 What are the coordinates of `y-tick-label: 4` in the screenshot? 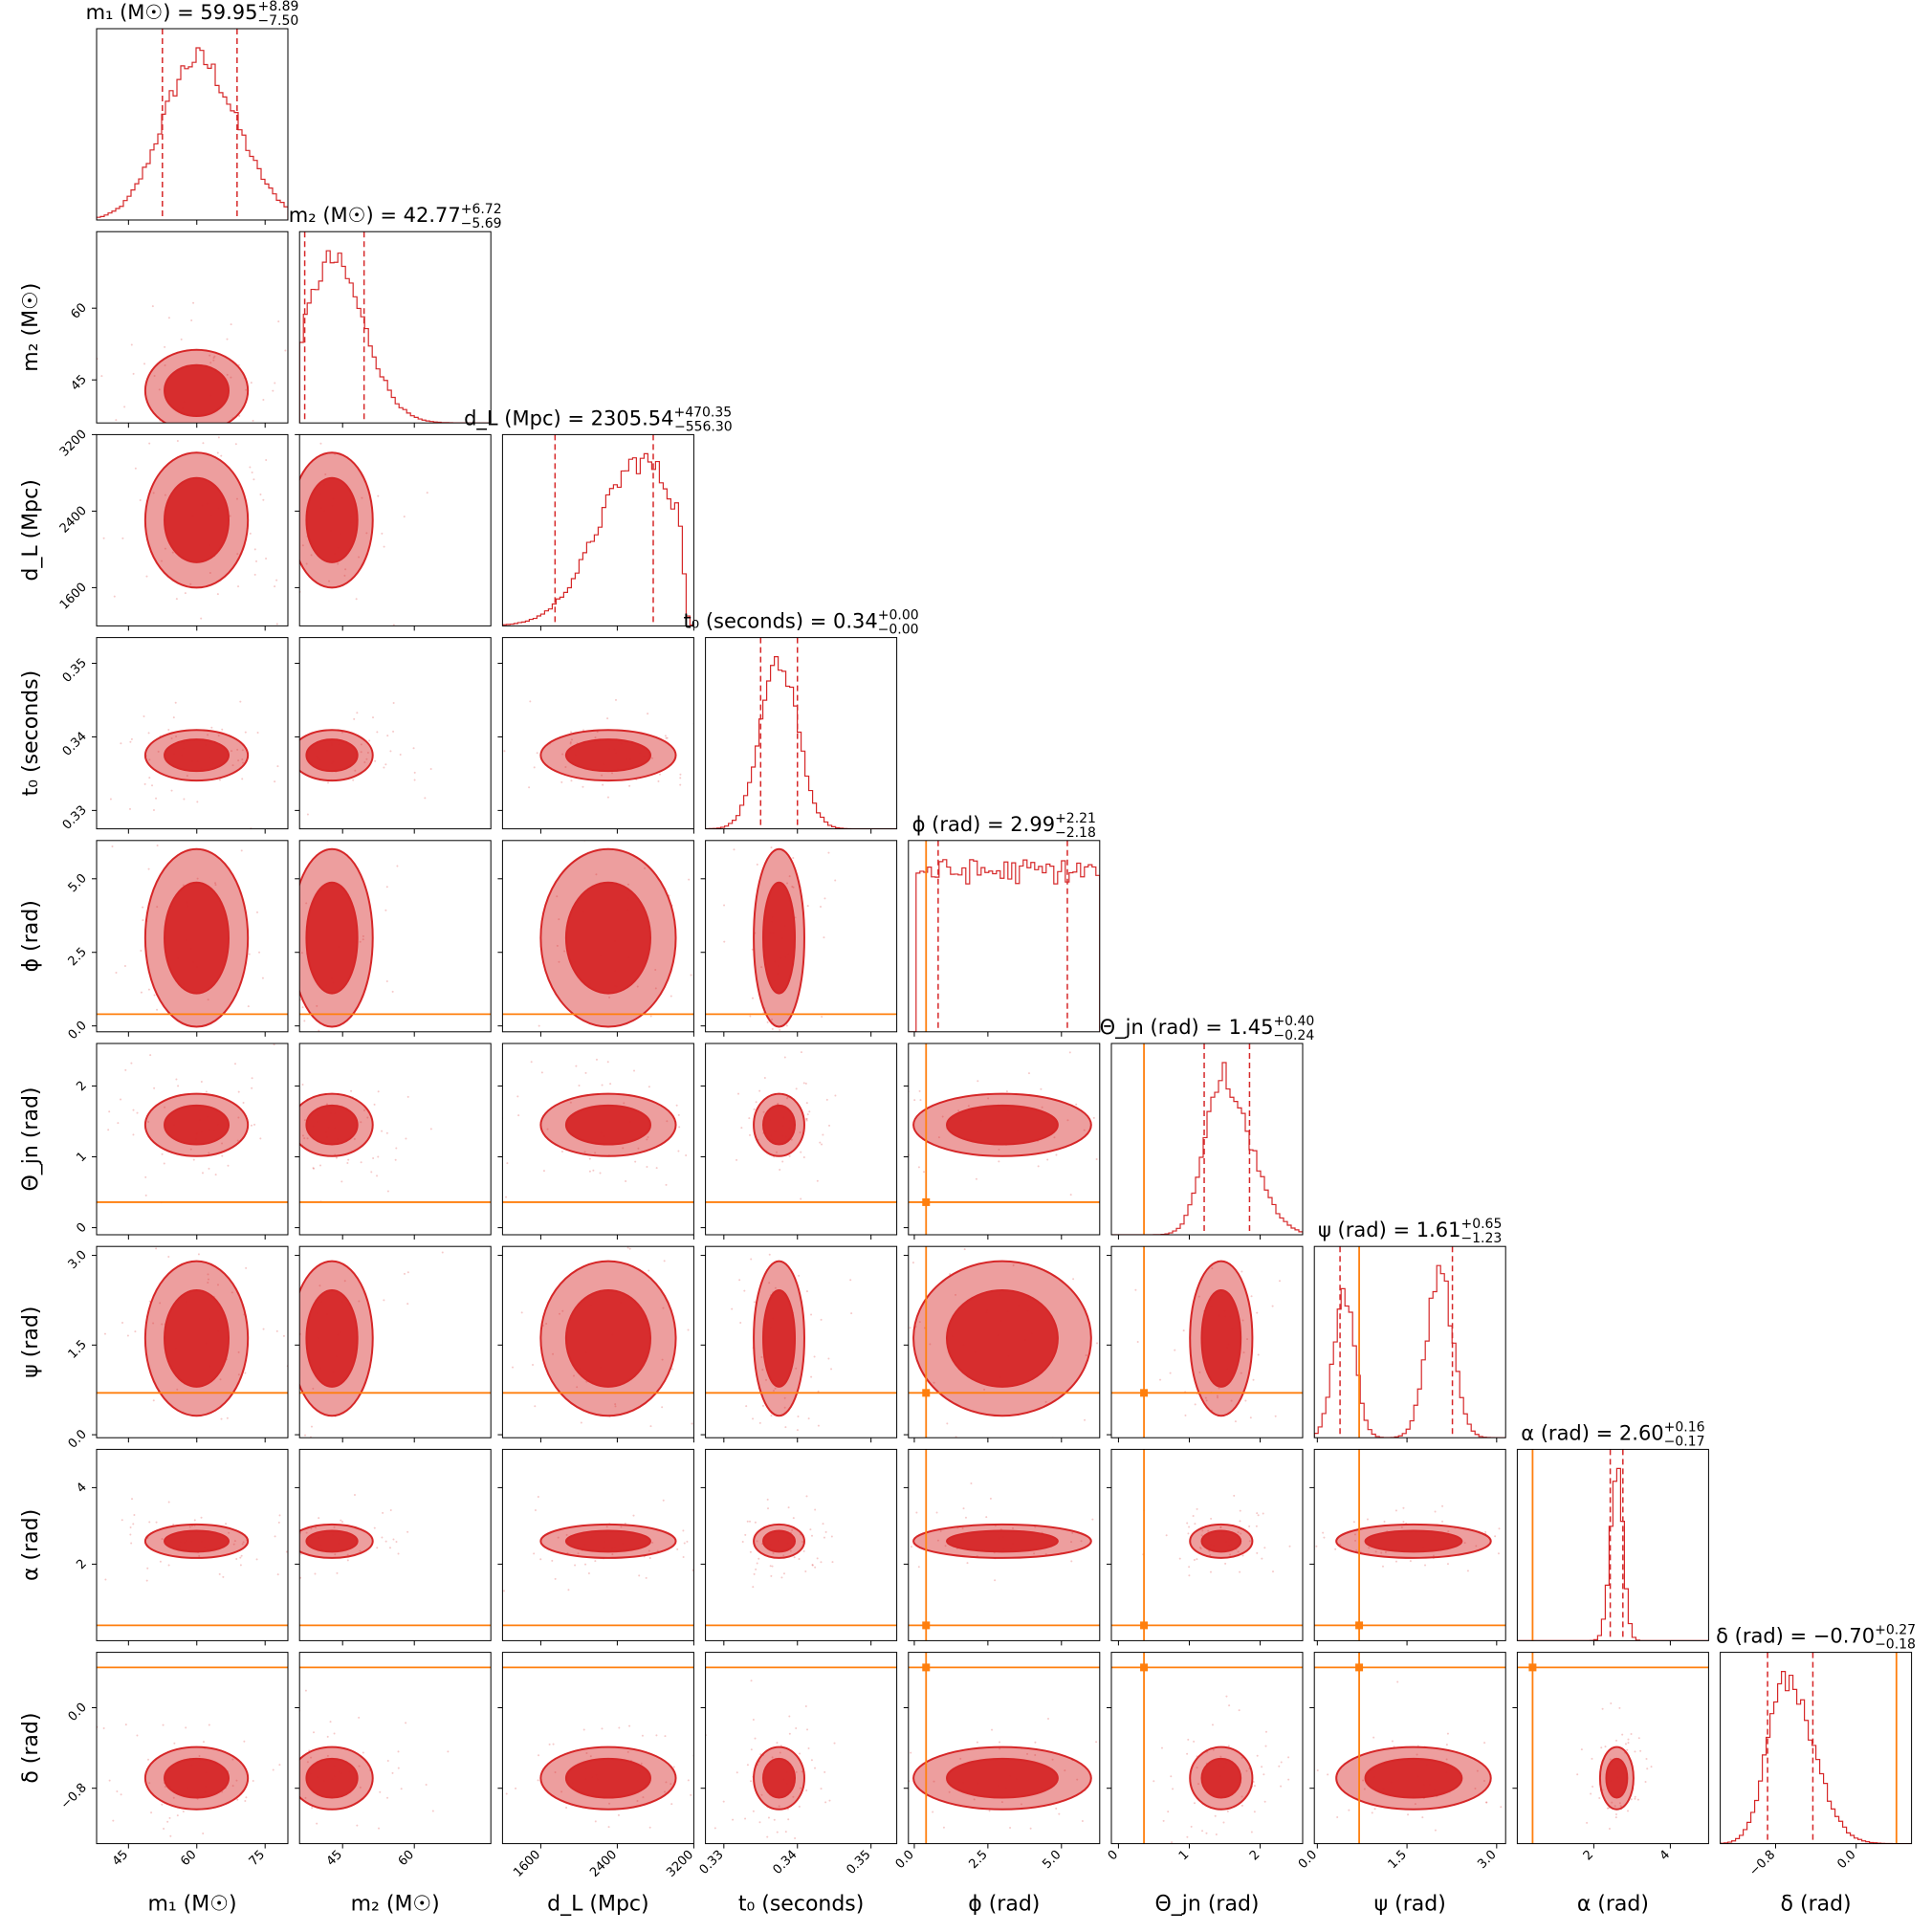 It's located at (81, 1488).